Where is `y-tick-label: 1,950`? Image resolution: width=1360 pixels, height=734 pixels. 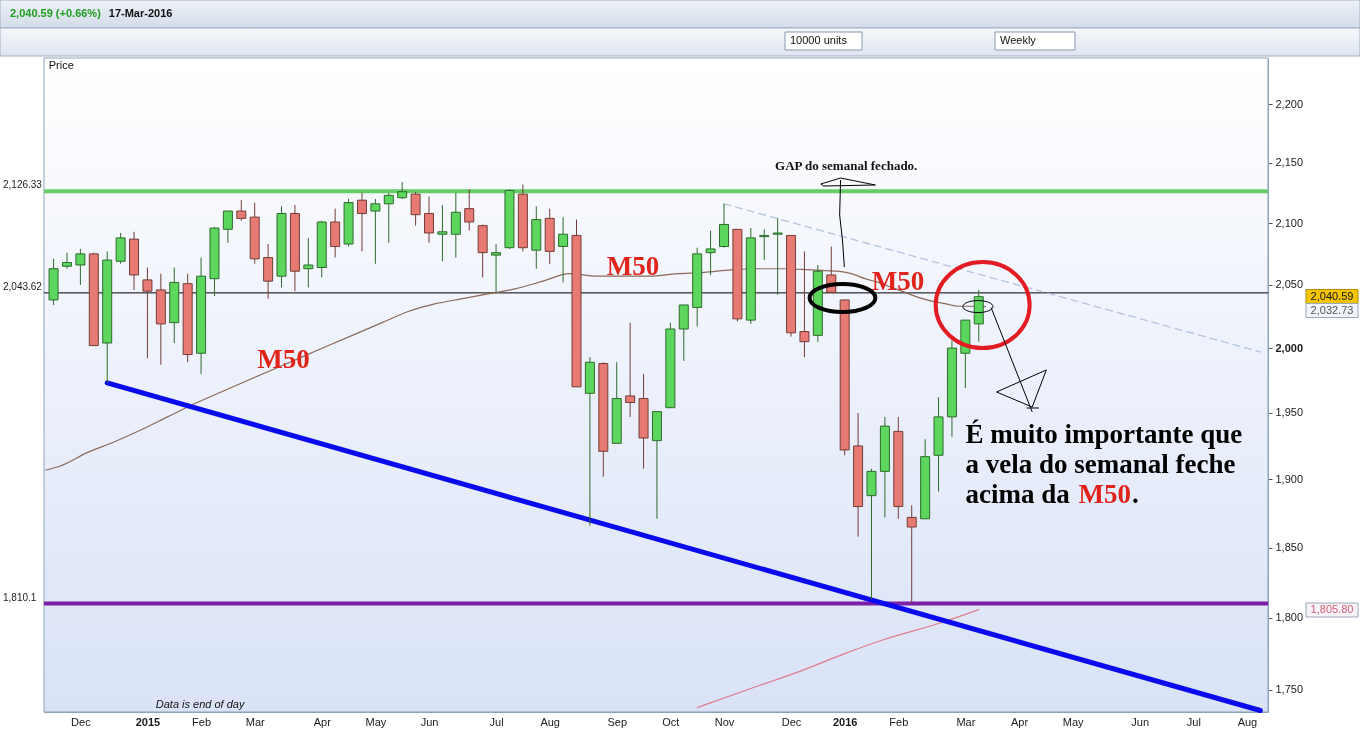
y-tick-label: 1,950 is located at coordinates (1289, 412).